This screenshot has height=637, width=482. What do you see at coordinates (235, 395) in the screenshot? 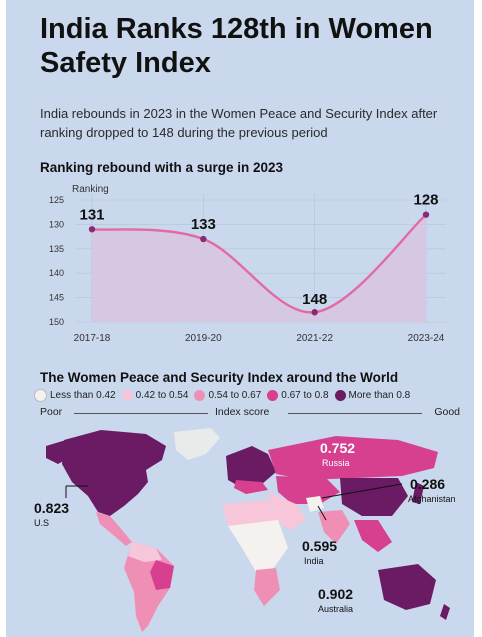
I see `legend-label: 0.54 to 0.67` at bounding box center [235, 395].